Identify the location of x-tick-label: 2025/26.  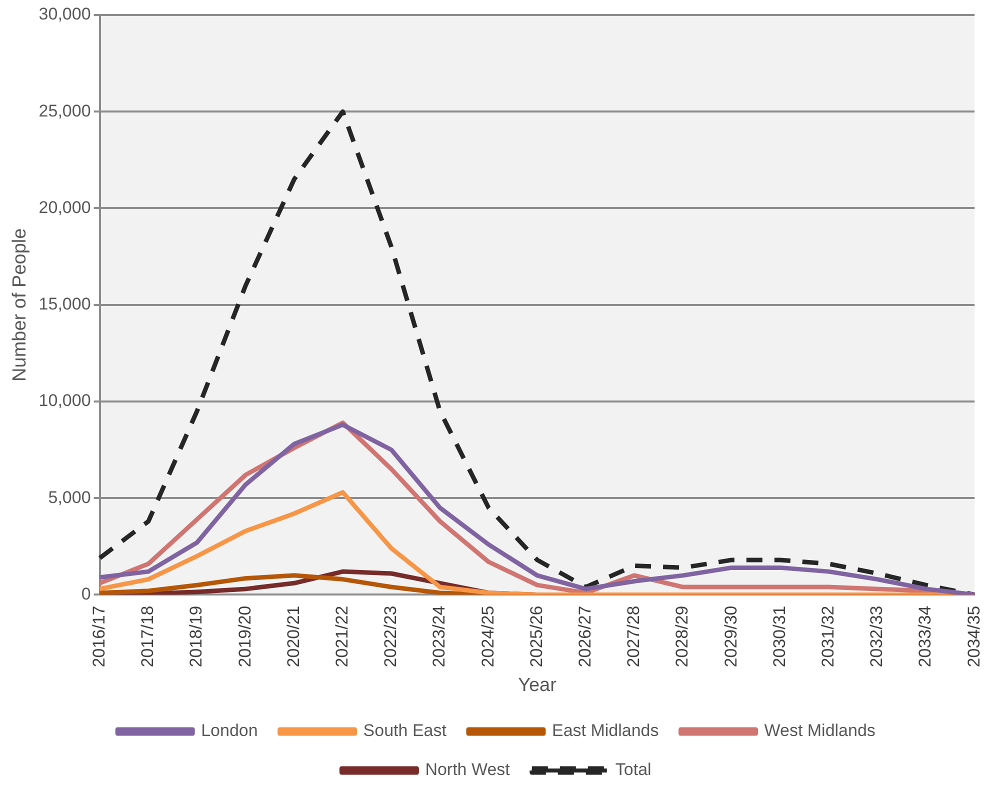
(536, 637).